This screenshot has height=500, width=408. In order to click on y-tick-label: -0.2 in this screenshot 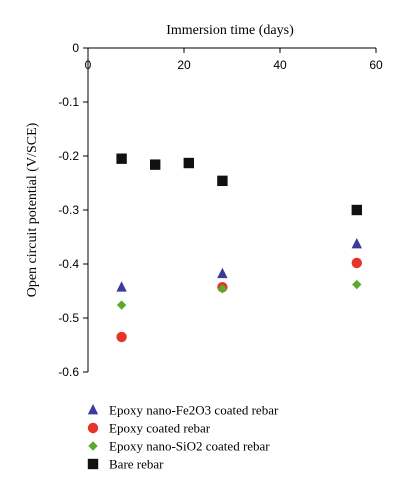, I will do `click(68, 156)`.